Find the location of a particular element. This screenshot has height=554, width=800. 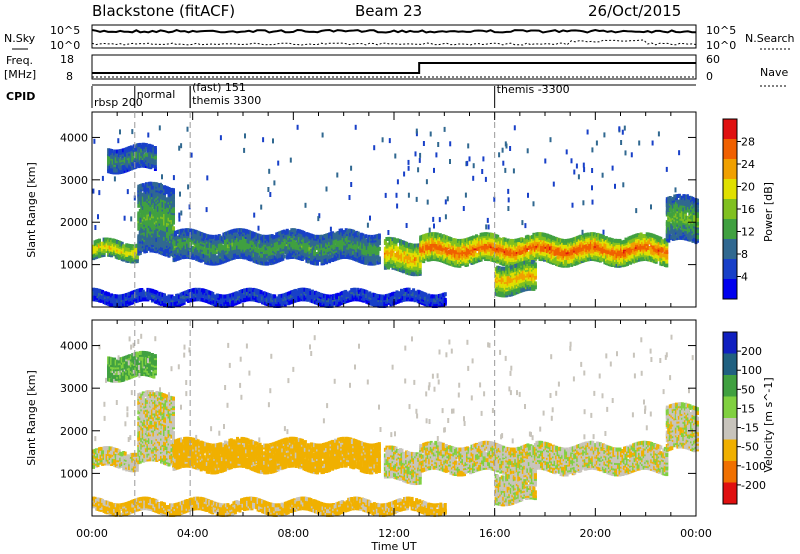

freq-label: Freq. is located at coordinates (19, 60).